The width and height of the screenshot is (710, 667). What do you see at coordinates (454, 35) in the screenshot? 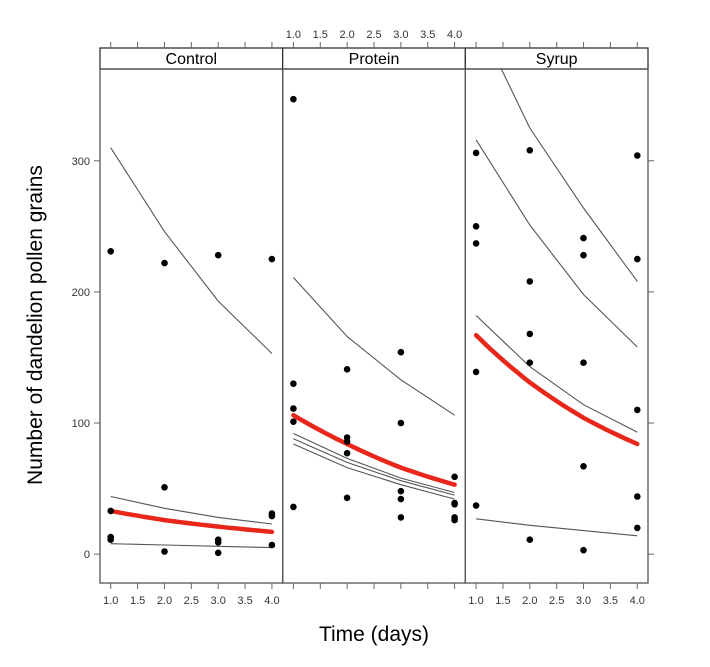
I see `x-tick-label-top: 4.0` at bounding box center [454, 35].